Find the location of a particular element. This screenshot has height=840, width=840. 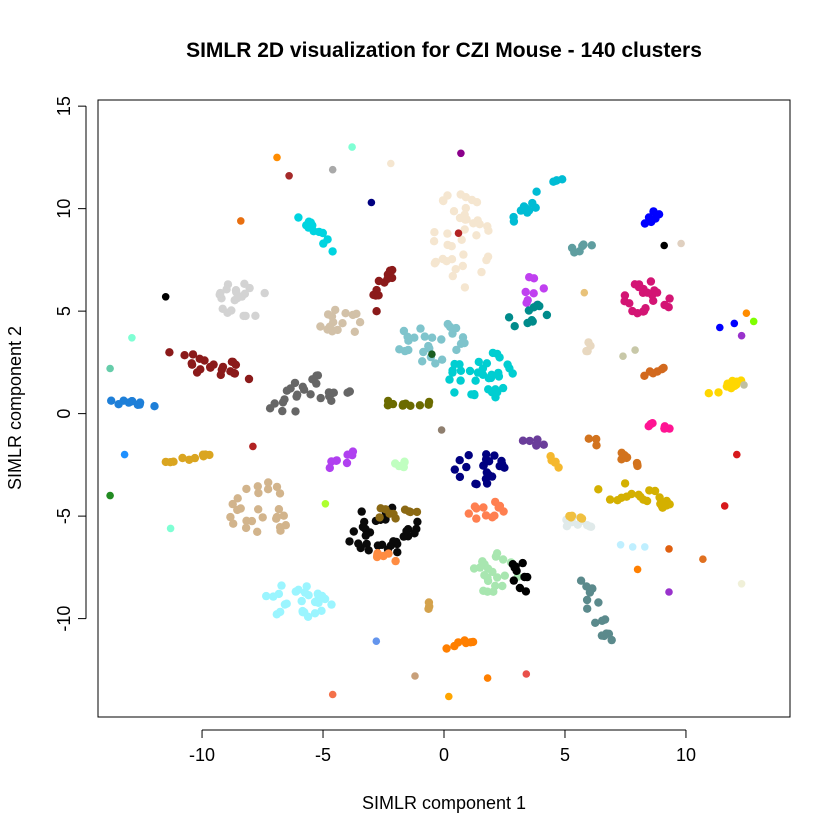

x-axis-label: SIMLR component 1 is located at coordinates (444, 803).